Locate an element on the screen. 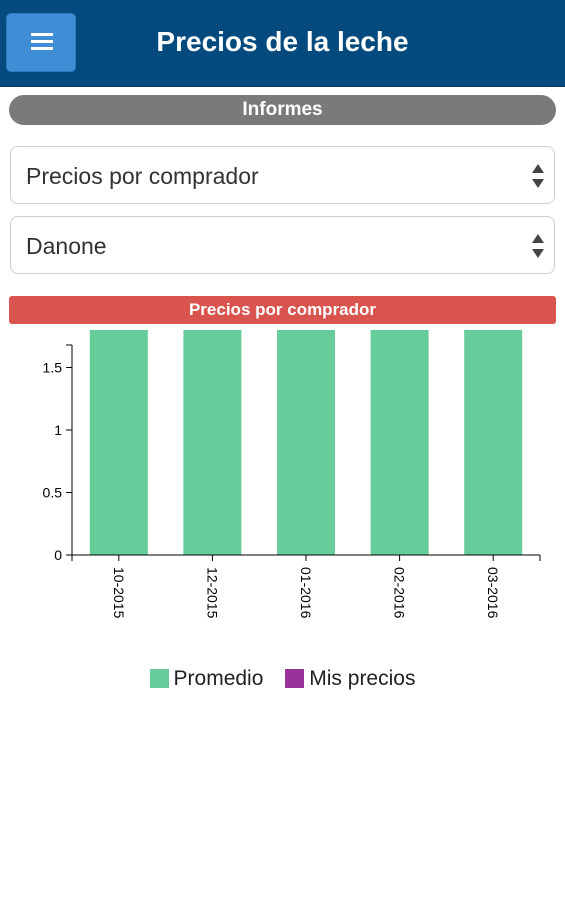 Image resolution: width=565 pixels, height=900 pixels. chart-title: Precios por comprador is located at coordinates (282, 310).